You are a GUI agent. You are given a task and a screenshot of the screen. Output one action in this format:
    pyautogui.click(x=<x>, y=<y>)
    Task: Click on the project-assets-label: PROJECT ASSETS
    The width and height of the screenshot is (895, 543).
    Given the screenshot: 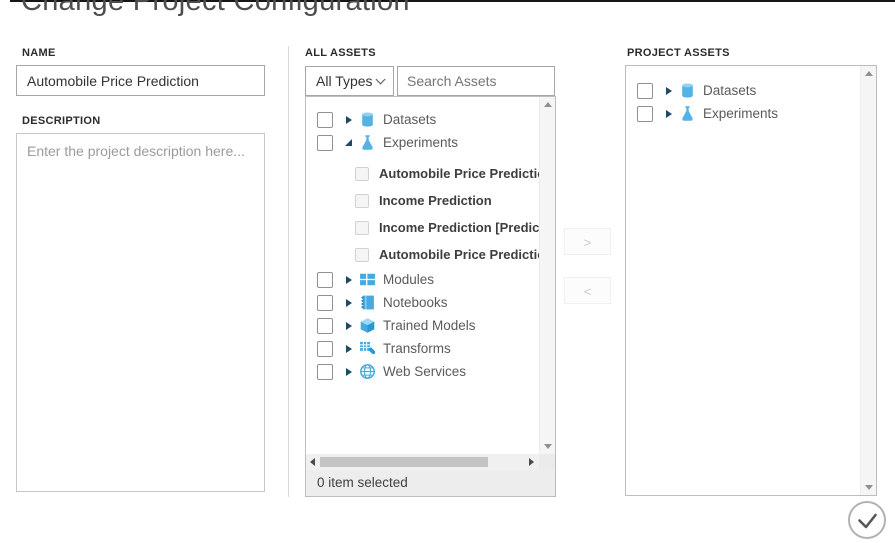 What is the action you would take?
    pyautogui.click(x=678, y=53)
    